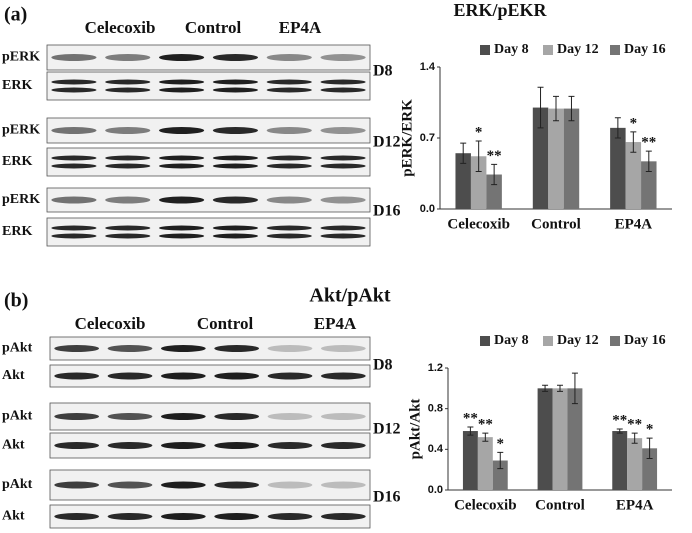 The height and width of the screenshot is (533, 692). I want to click on panel-label: (a), so click(15, 15).